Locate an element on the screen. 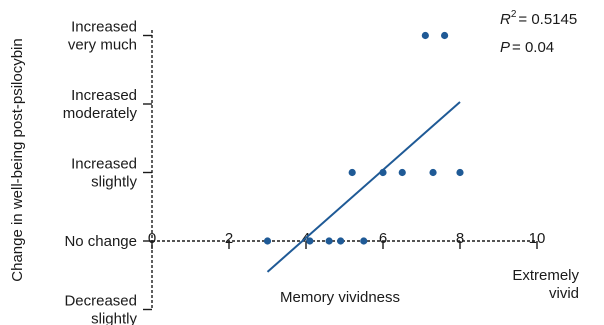  y-tick-label: Increased very much is located at coordinates (102, 36).